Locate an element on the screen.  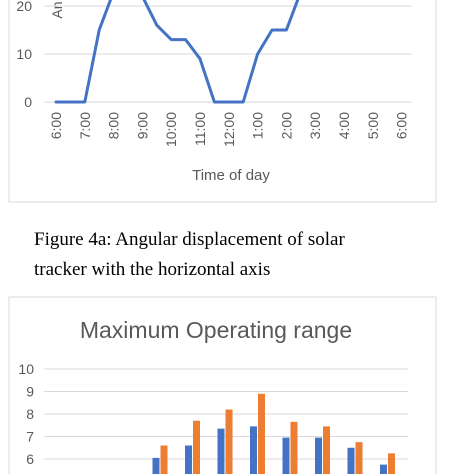
line-chart-y-tick-label: 0 is located at coordinates (28, 102).